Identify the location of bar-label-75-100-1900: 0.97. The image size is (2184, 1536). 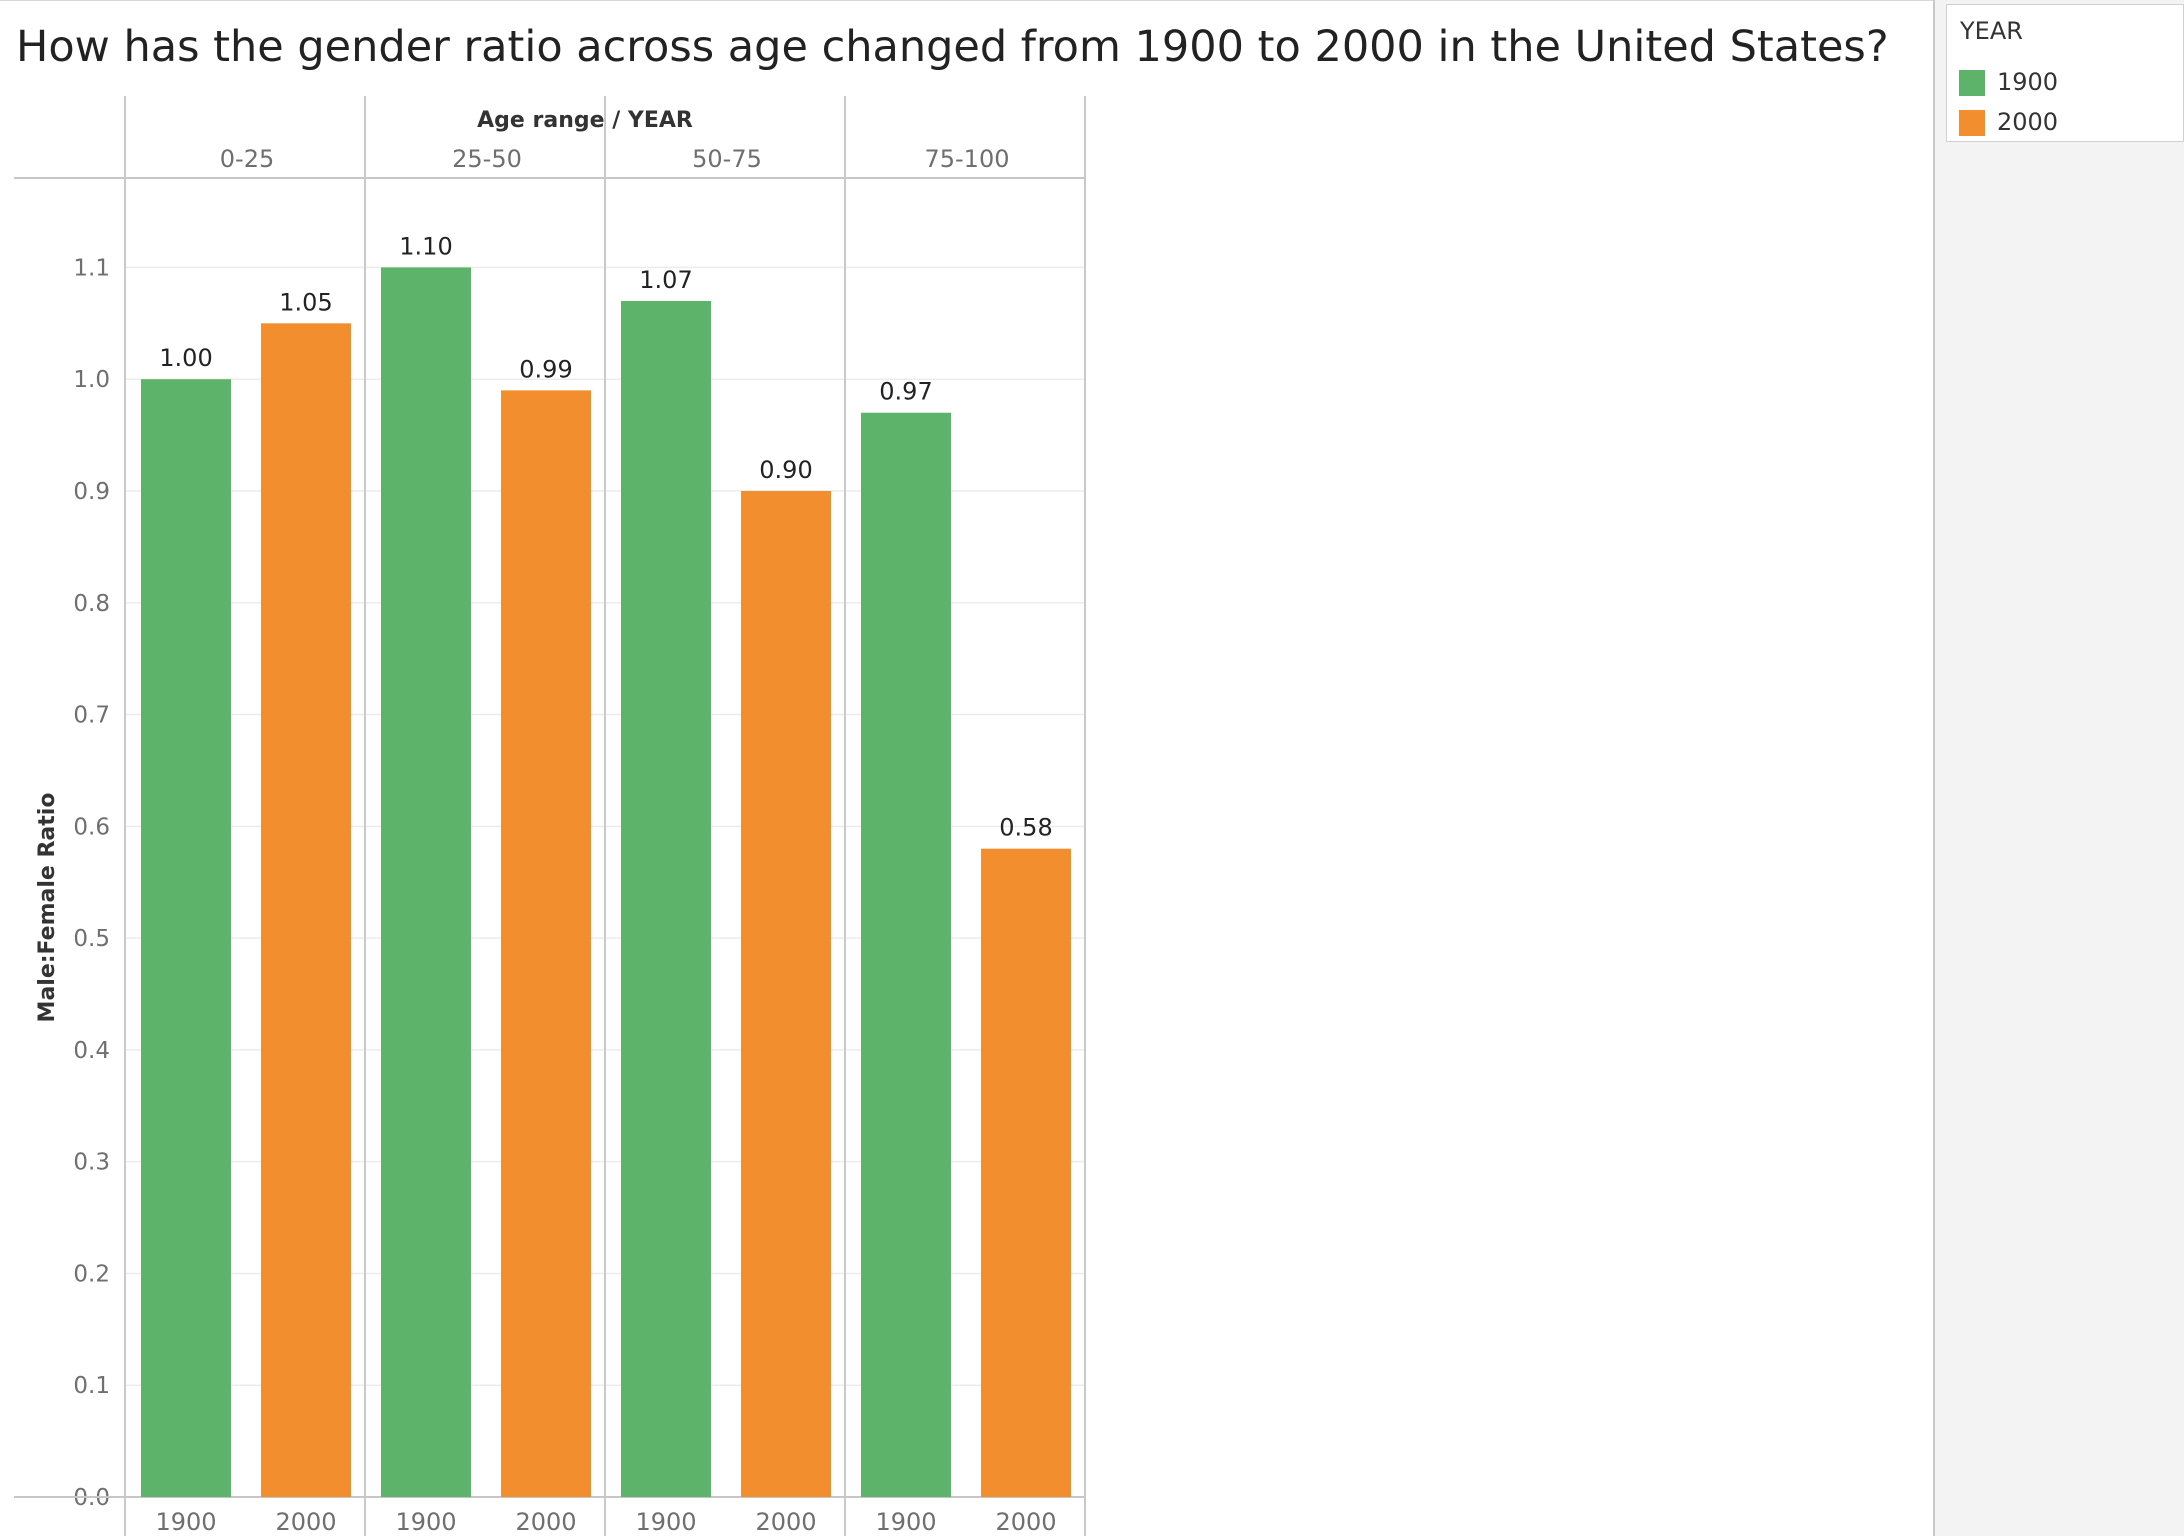
(905, 392).